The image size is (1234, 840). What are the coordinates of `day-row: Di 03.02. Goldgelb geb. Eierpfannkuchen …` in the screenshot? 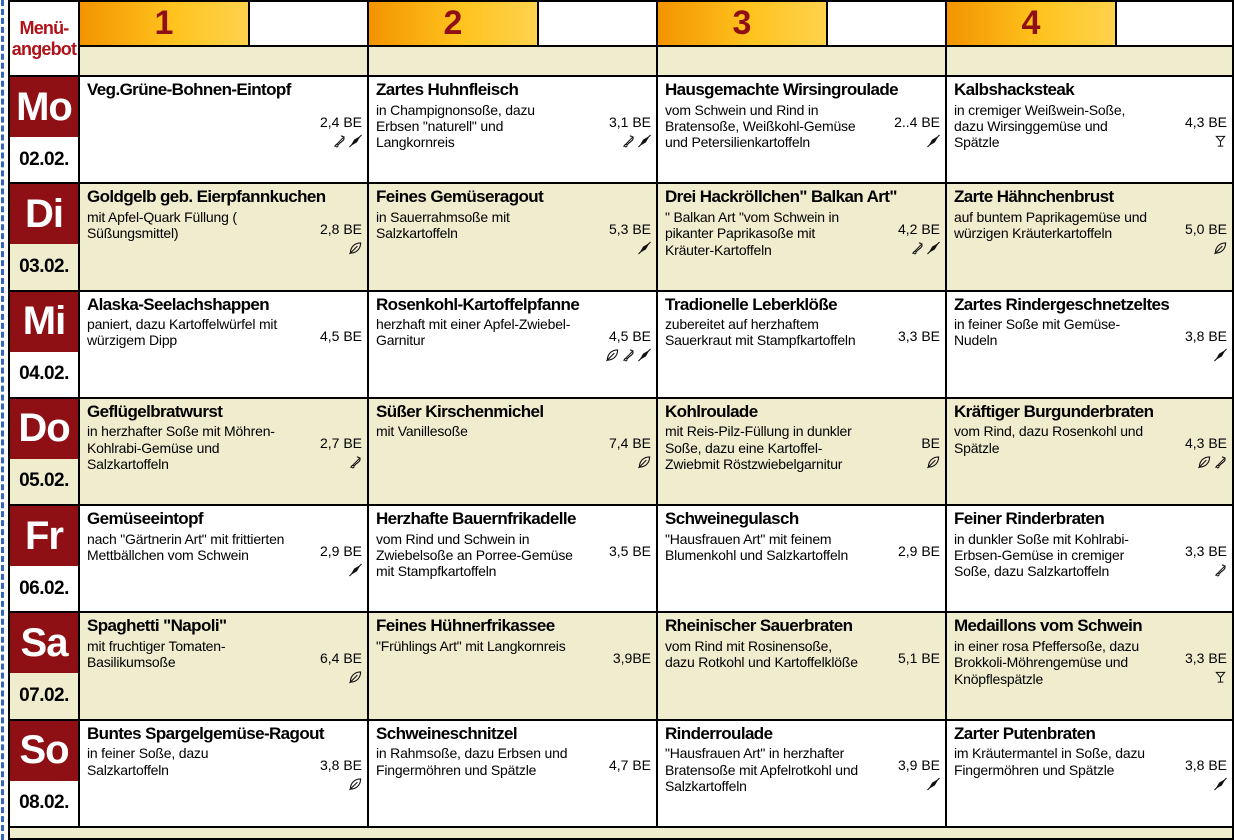 It's located at (621, 238).